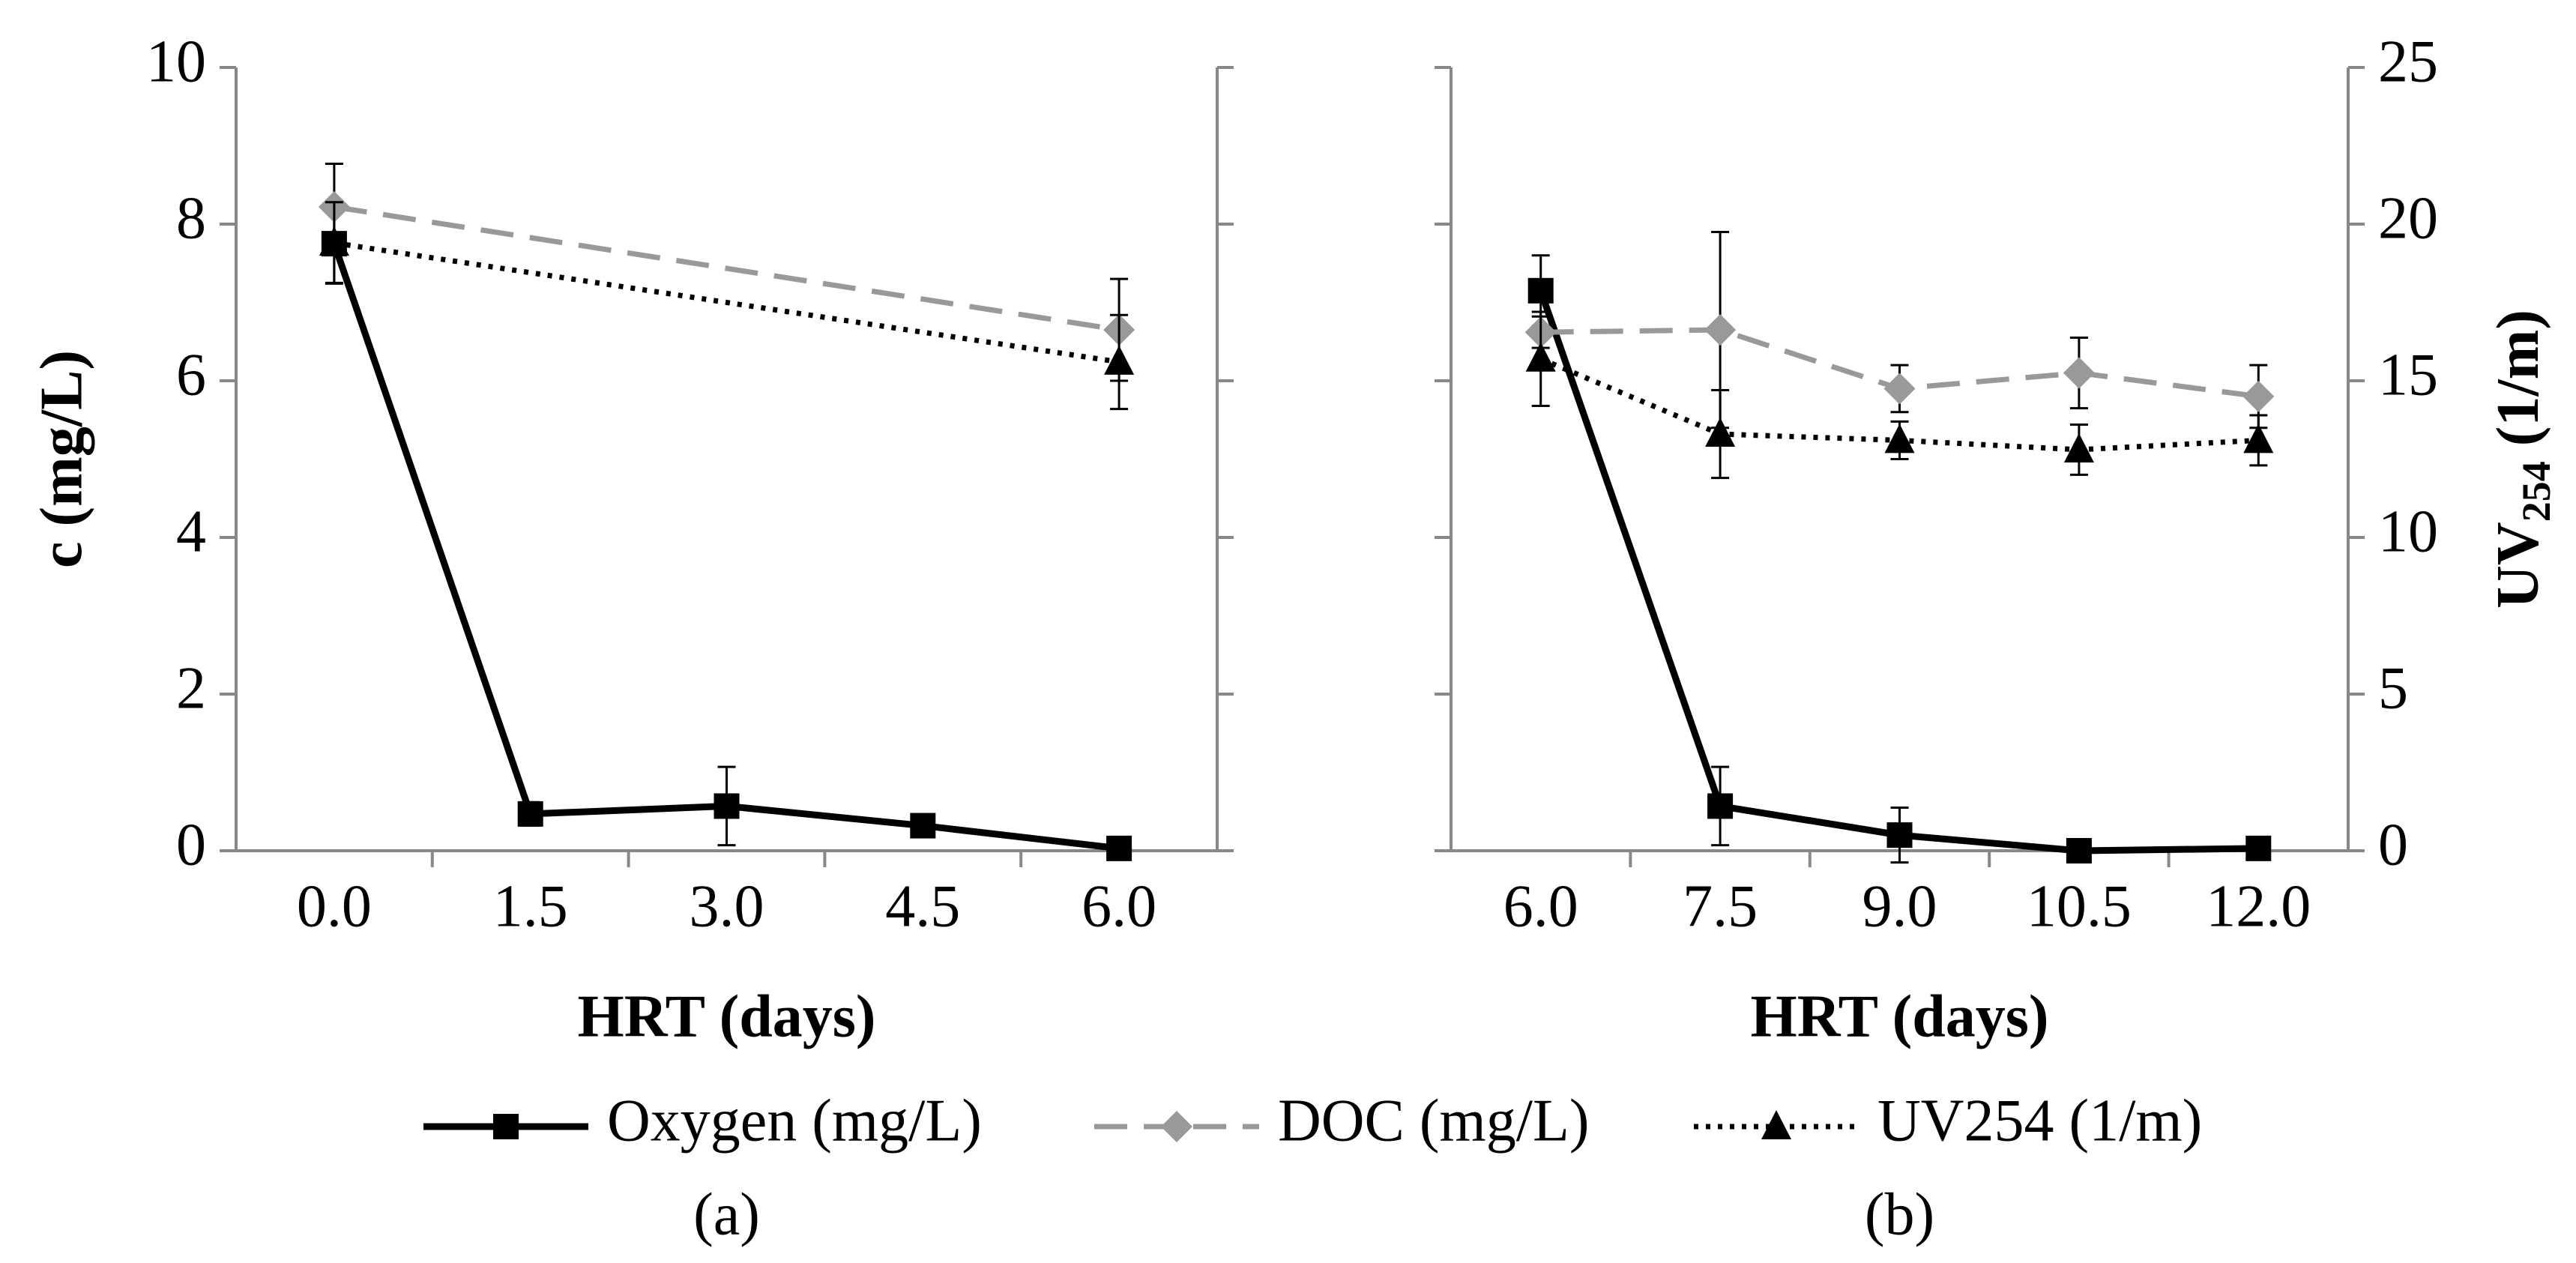 The height and width of the screenshot is (1263, 2576). I want to click on y2-axis-title-sub: 254, so click(2537, 491).